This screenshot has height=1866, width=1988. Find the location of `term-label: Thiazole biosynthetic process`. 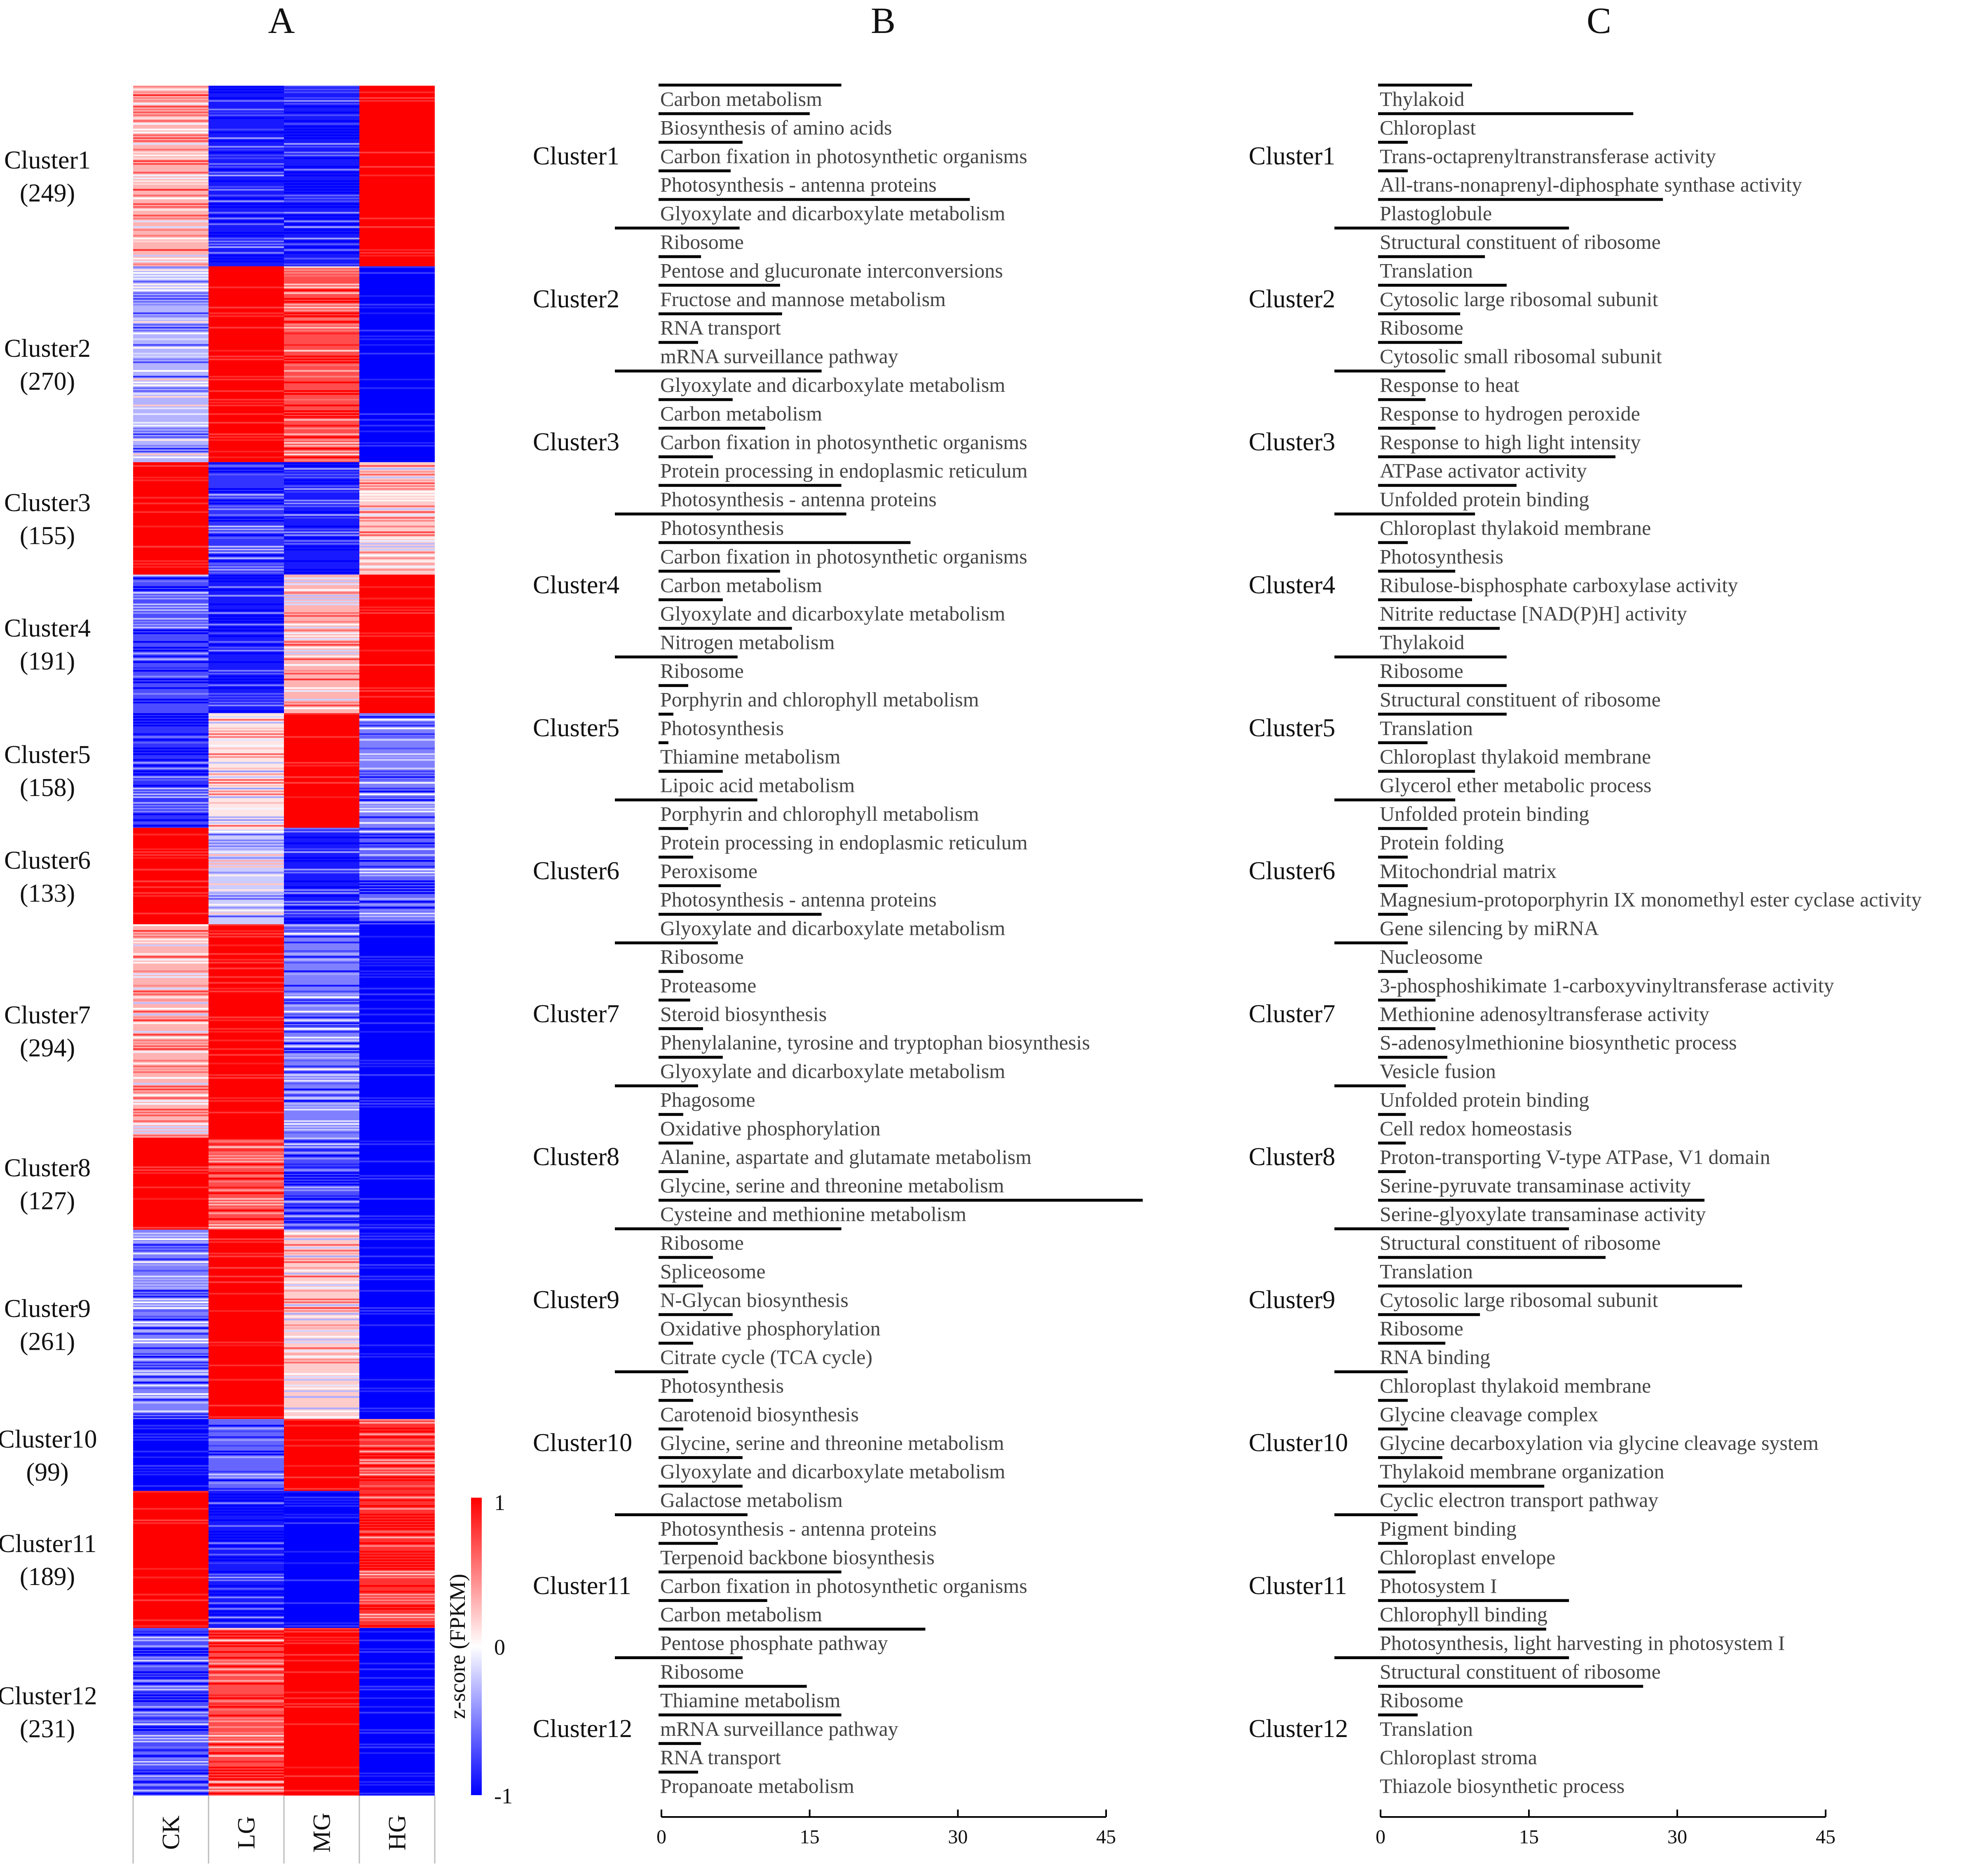

term-label: Thiazole biosynthetic process is located at coordinates (1502, 1786).